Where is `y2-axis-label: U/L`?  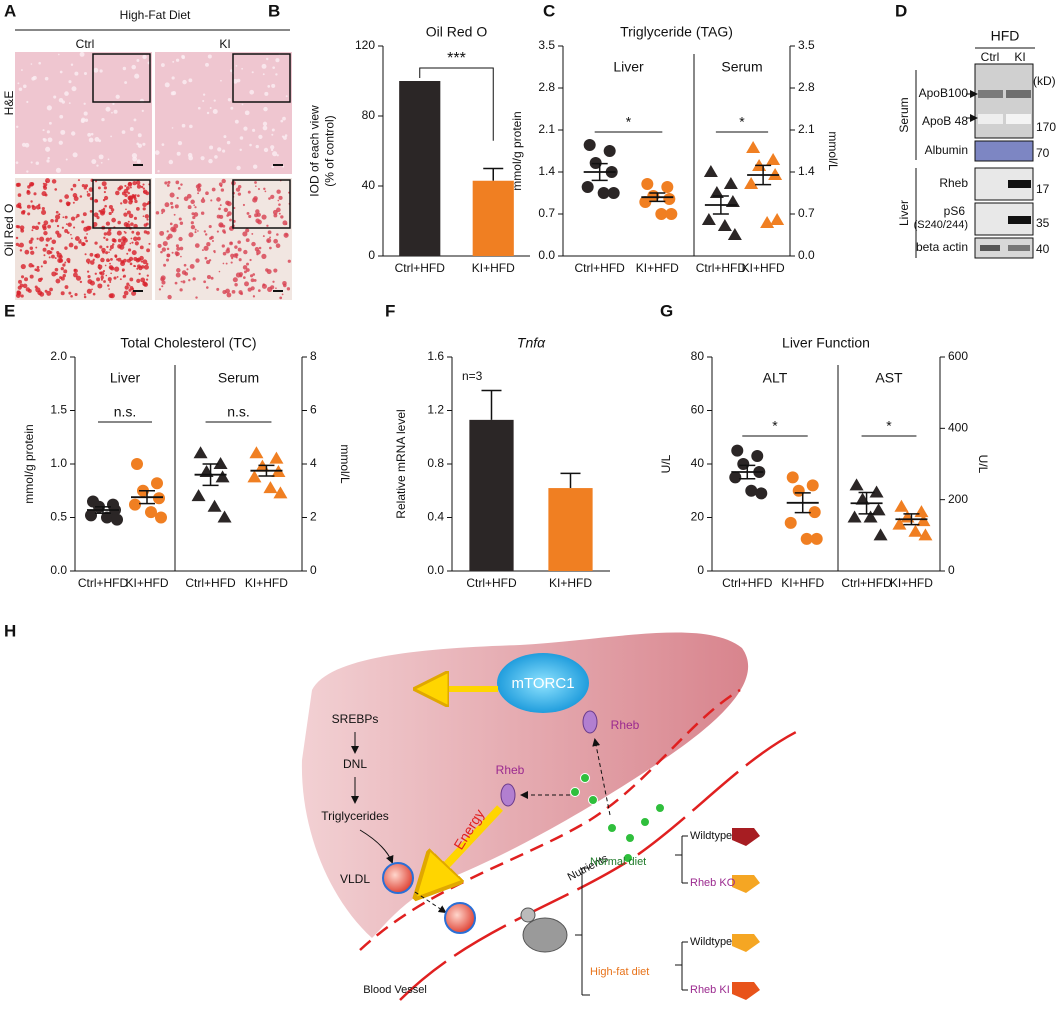
y2-axis-label: U/L is located at coordinates (983, 464).